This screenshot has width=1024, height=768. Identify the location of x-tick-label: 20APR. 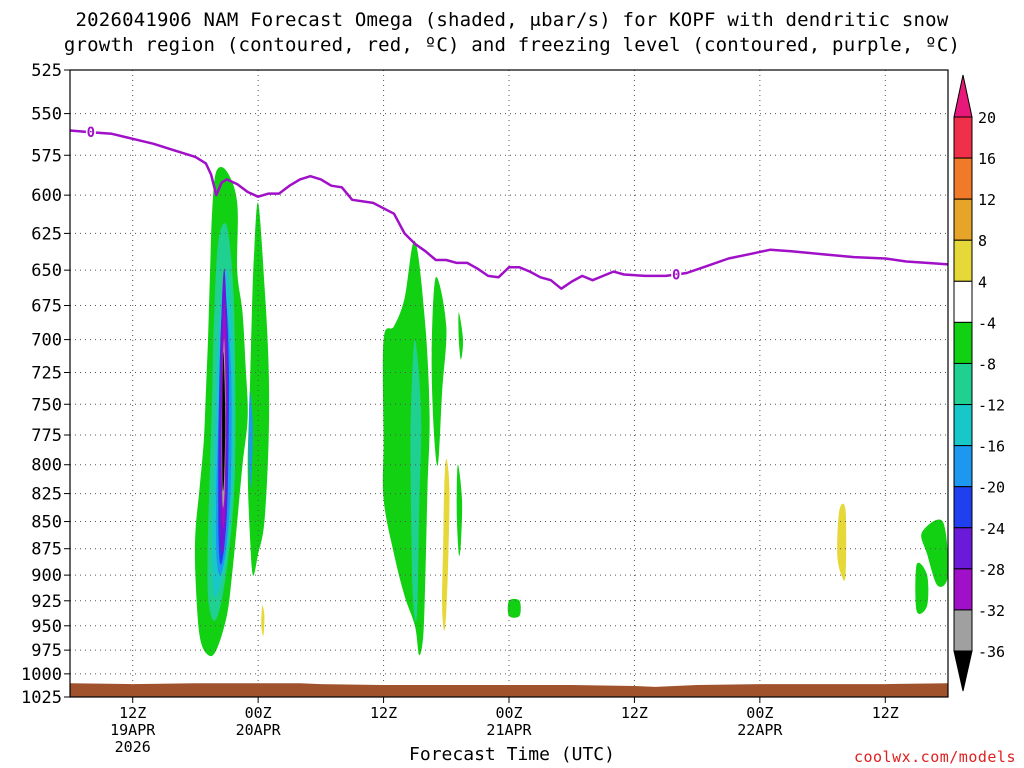
(259, 730).